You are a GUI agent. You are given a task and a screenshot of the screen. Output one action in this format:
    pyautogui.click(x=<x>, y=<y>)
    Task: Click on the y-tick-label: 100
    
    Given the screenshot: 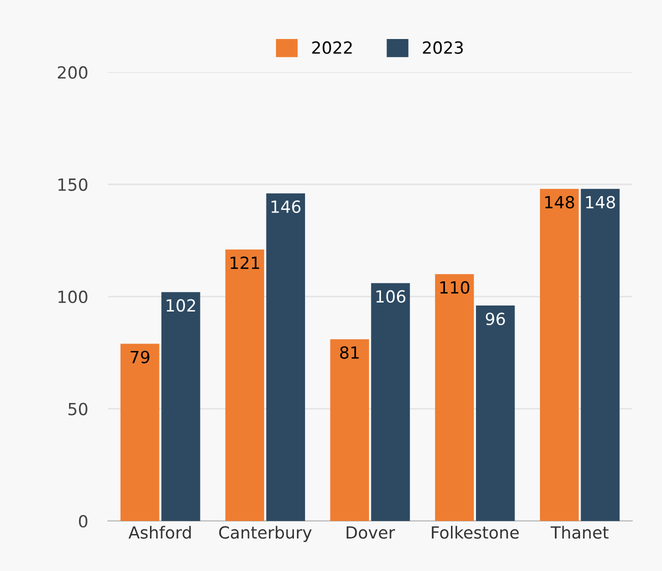 What is the action you would take?
    pyautogui.click(x=73, y=297)
    